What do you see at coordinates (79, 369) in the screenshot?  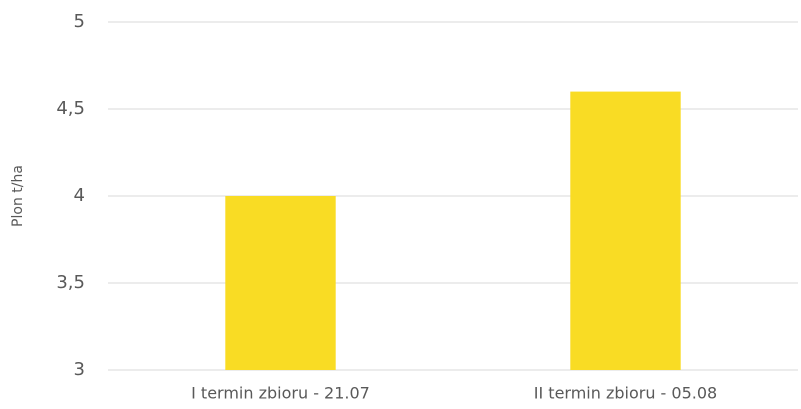 I see `y-tick-label: 3` at bounding box center [79, 369].